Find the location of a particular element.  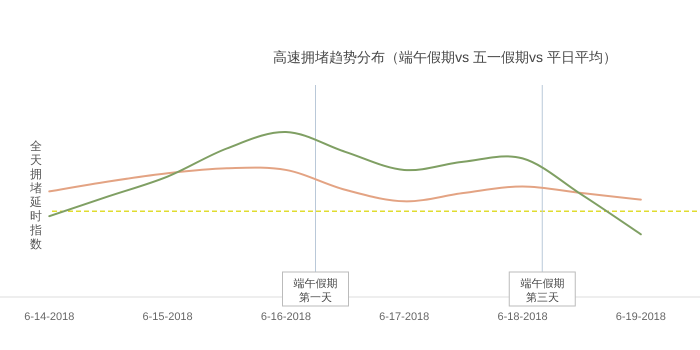

ref-line-label: 端午假期第三天 is located at coordinates (542, 290).